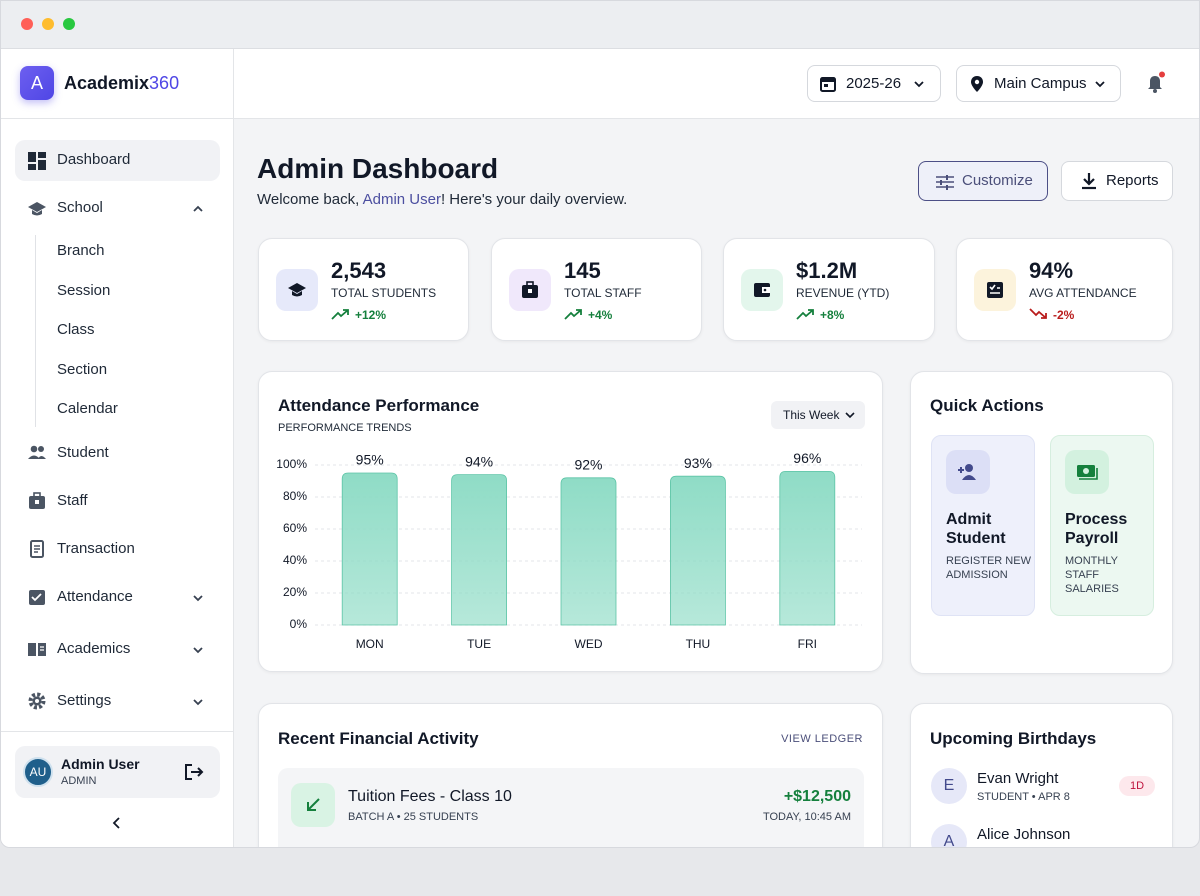 The width and height of the screenshot is (1200, 896). I want to click on x-tick-label: WED, so click(589, 644).